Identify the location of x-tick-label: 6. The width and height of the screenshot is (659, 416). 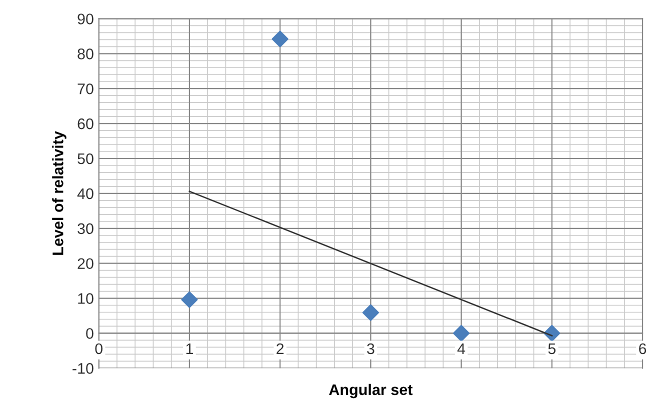
(642, 348).